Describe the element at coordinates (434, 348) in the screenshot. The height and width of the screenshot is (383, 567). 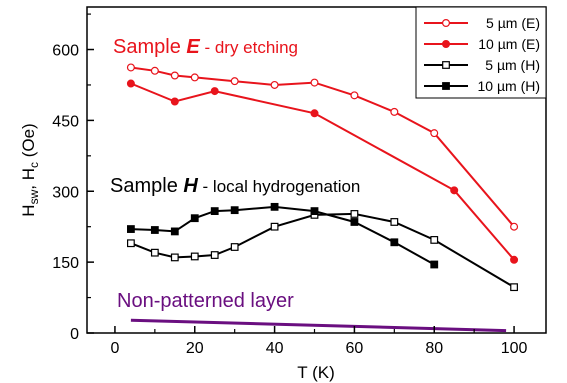
I see `x-tick-label-4: 80` at that location.